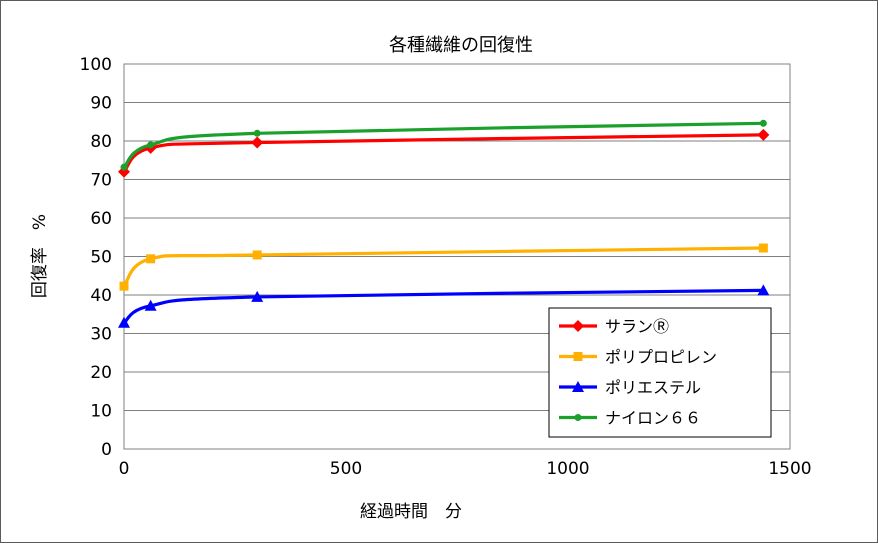  What do you see at coordinates (461, 45) in the screenshot?
I see `chart-title: 各種繊維の回復性` at bounding box center [461, 45].